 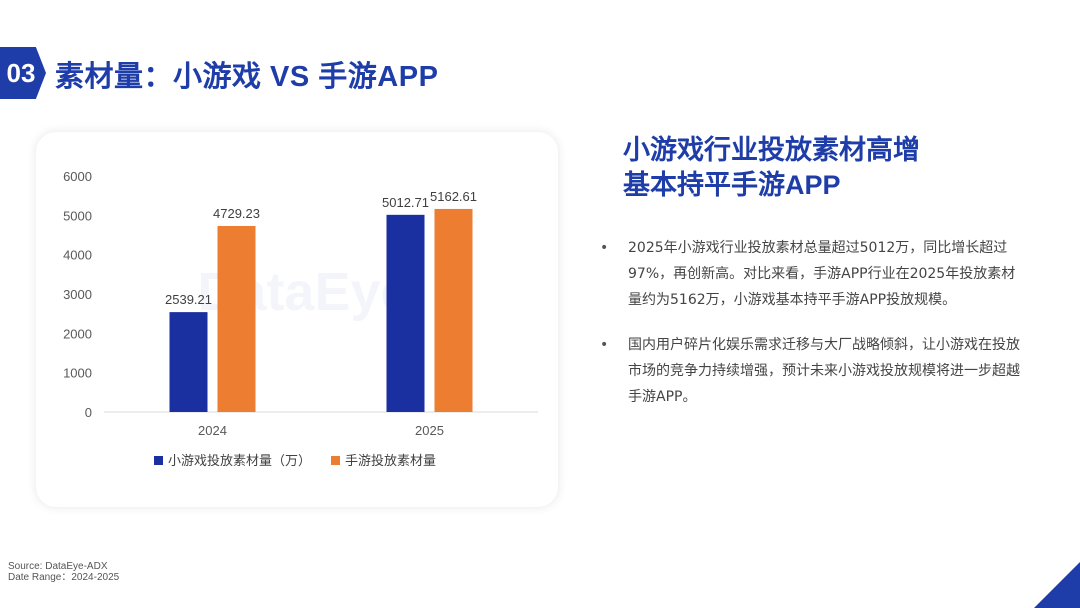 What do you see at coordinates (771, 150) in the screenshot?
I see `headline-line: 小游戏行业投放素材高增` at bounding box center [771, 150].